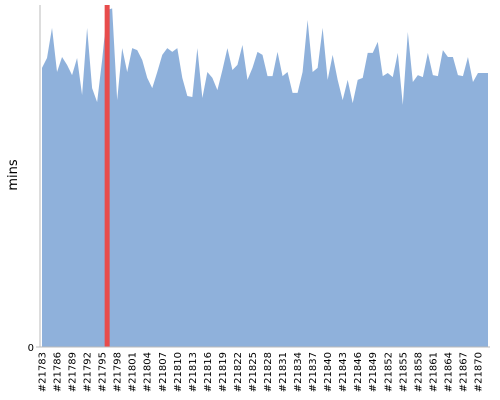  Describe the element at coordinates (223, 372) in the screenshot. I see `x-tick-label: #21819` at that location.